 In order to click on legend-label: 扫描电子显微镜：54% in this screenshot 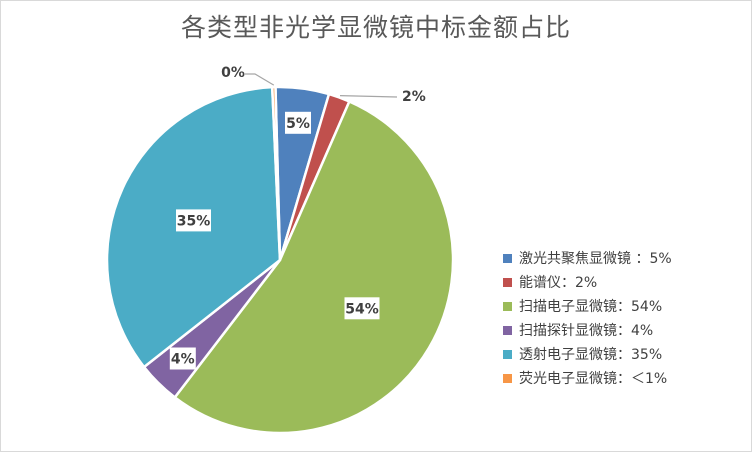, I will do `click(591, 307)`.